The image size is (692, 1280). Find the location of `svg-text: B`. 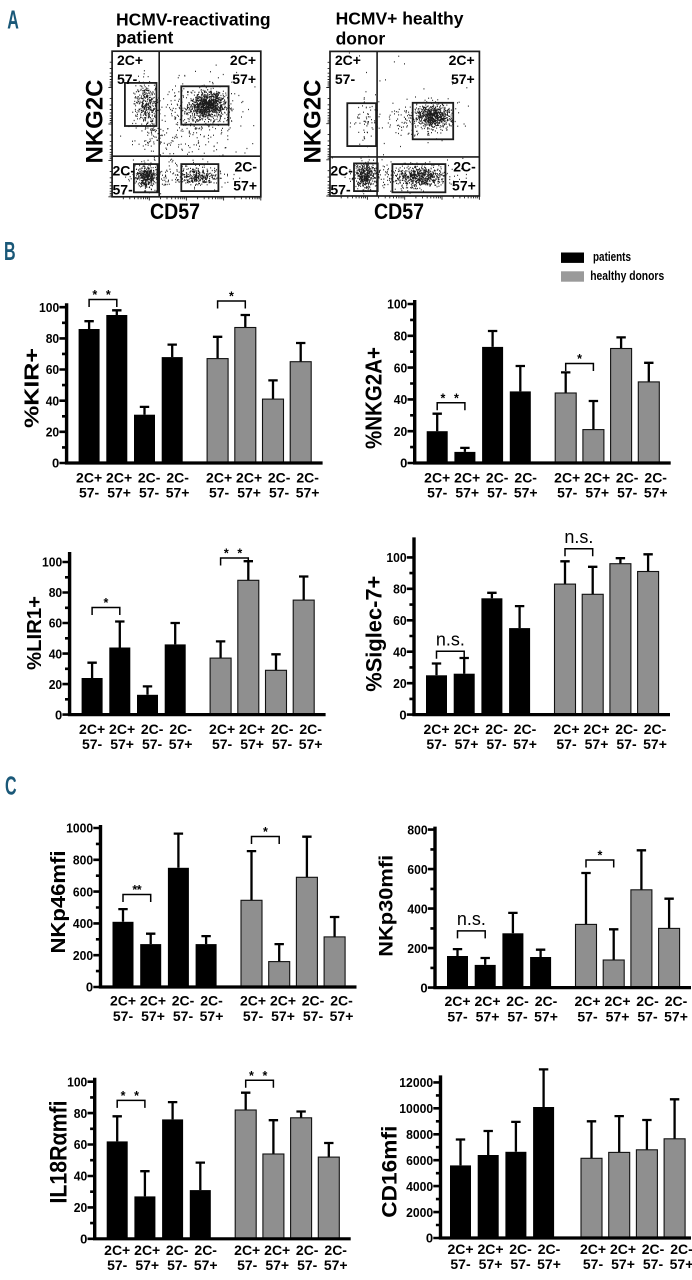

svg-text: B is located at coordinates (10, 251).